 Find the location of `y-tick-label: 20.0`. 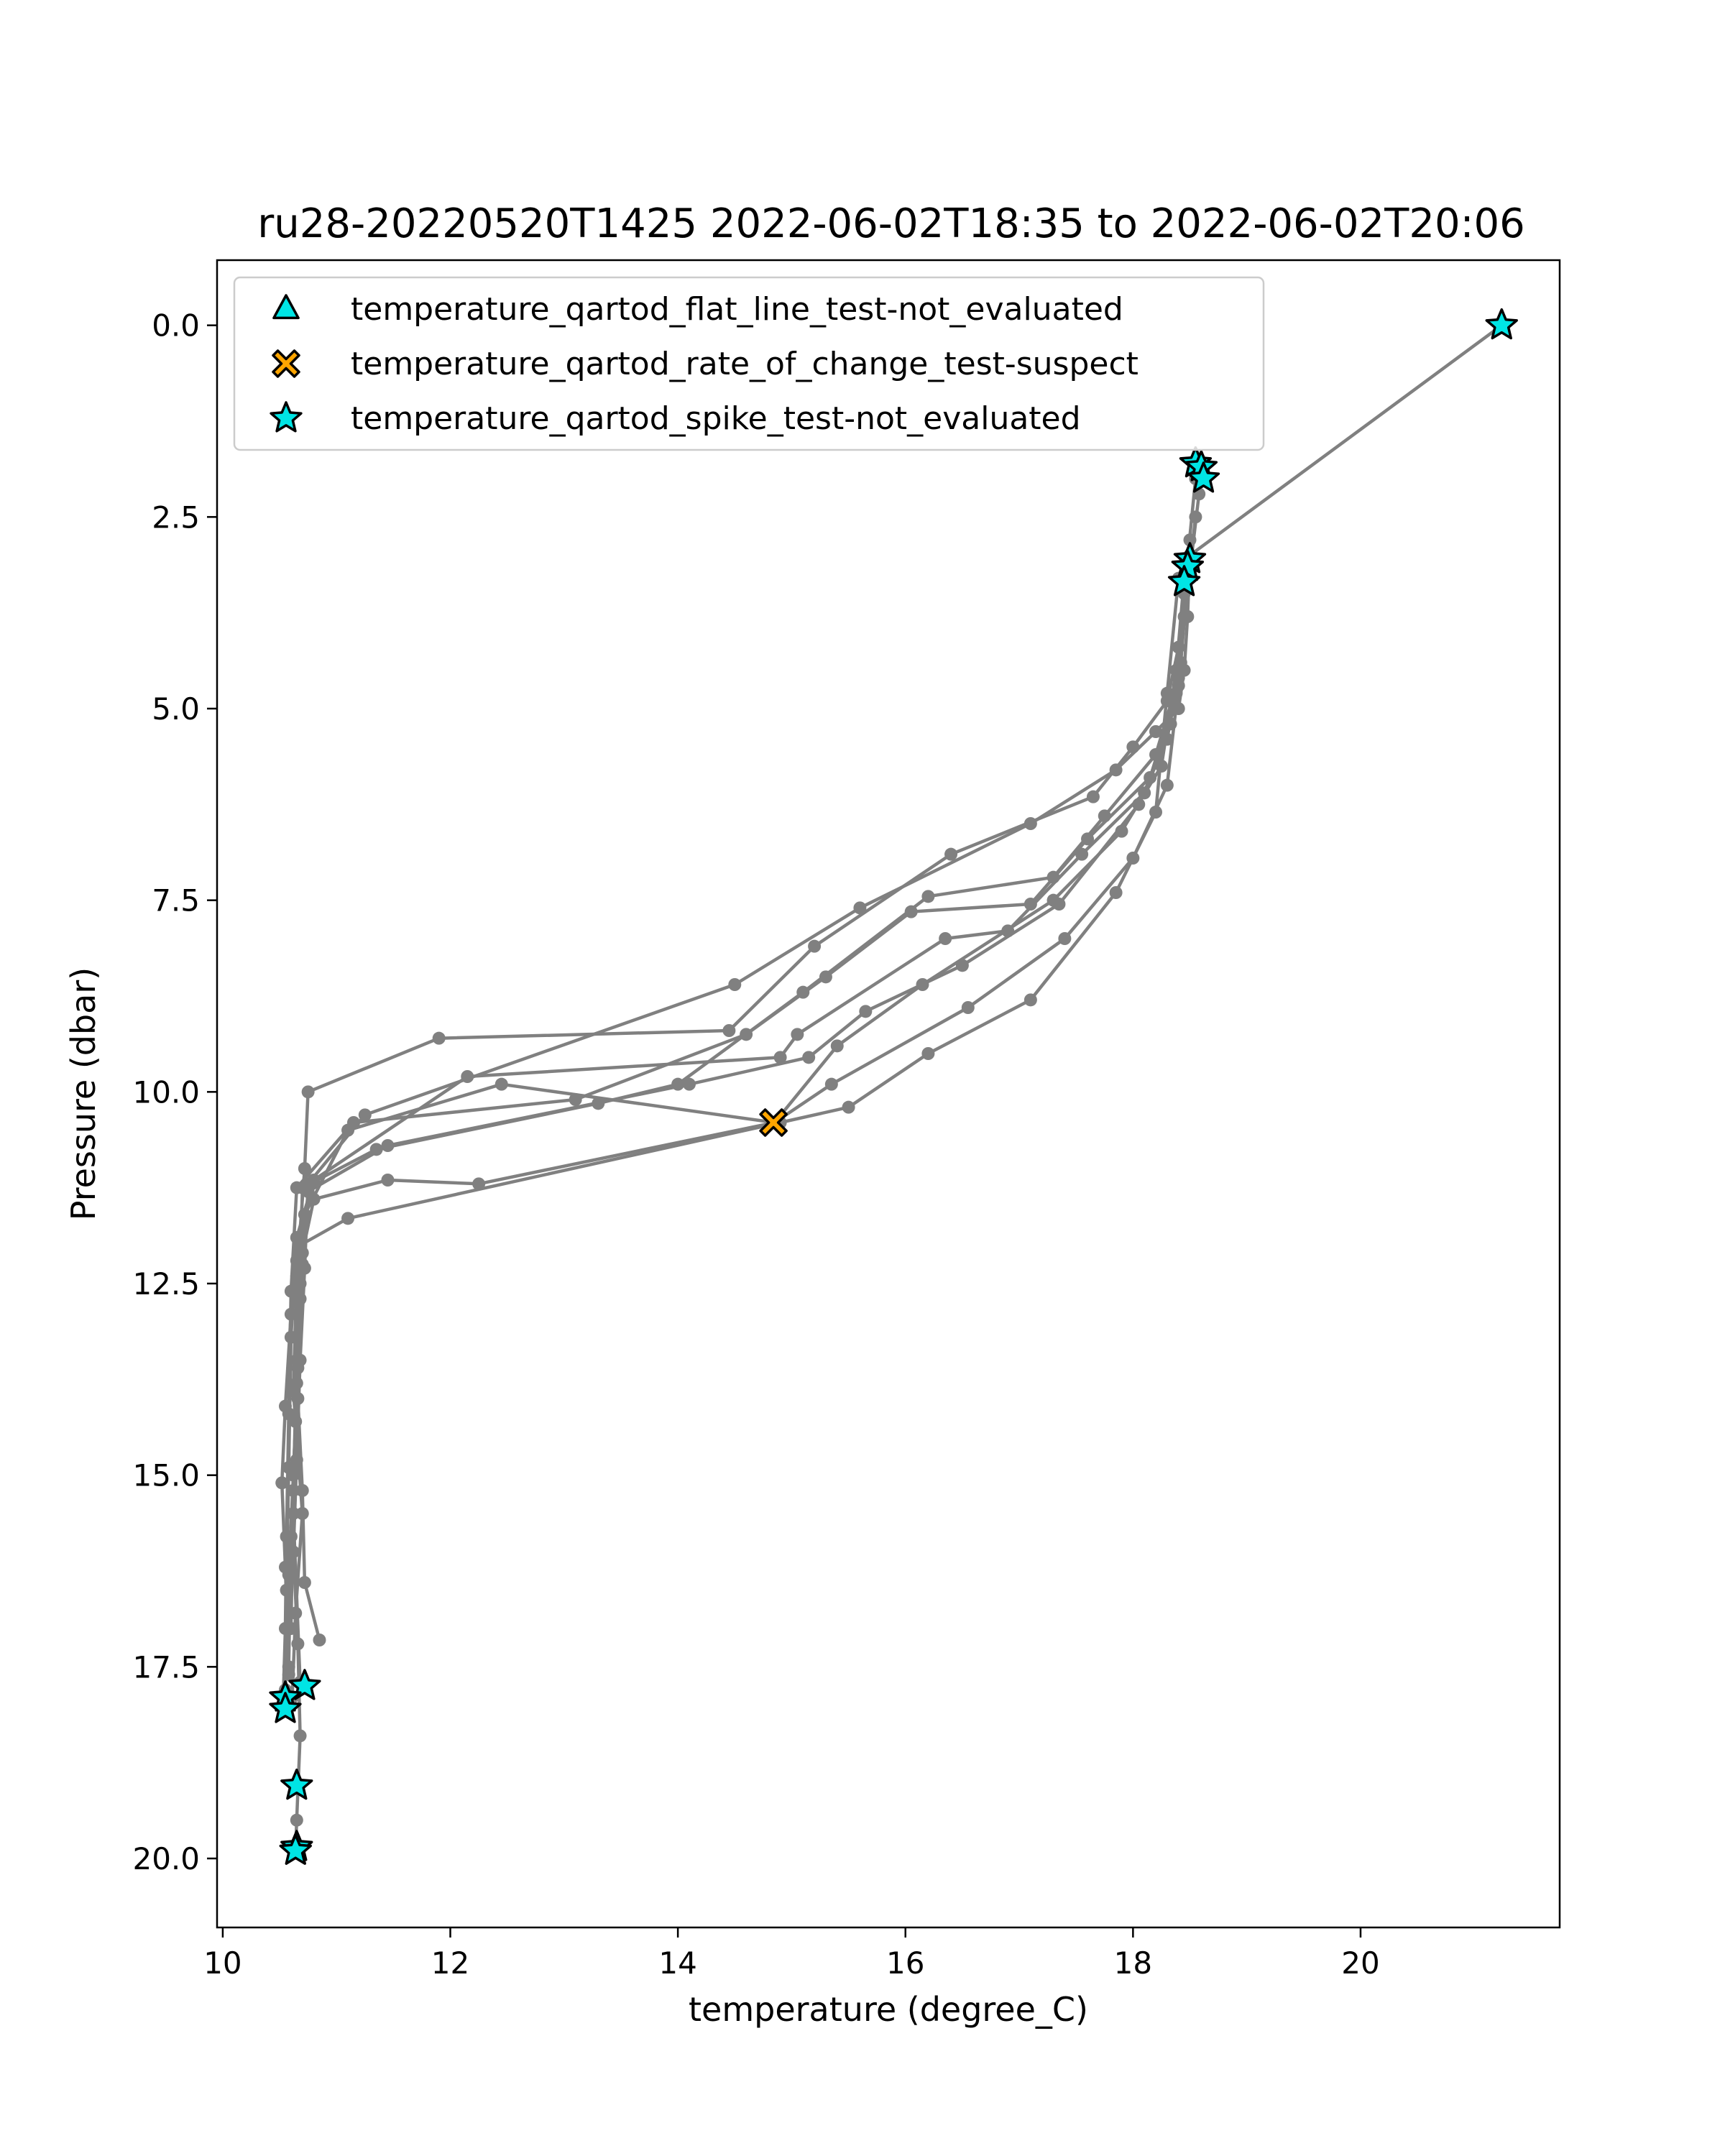

y-tick-label: 20.0 is located at coordinates (166, 1858).